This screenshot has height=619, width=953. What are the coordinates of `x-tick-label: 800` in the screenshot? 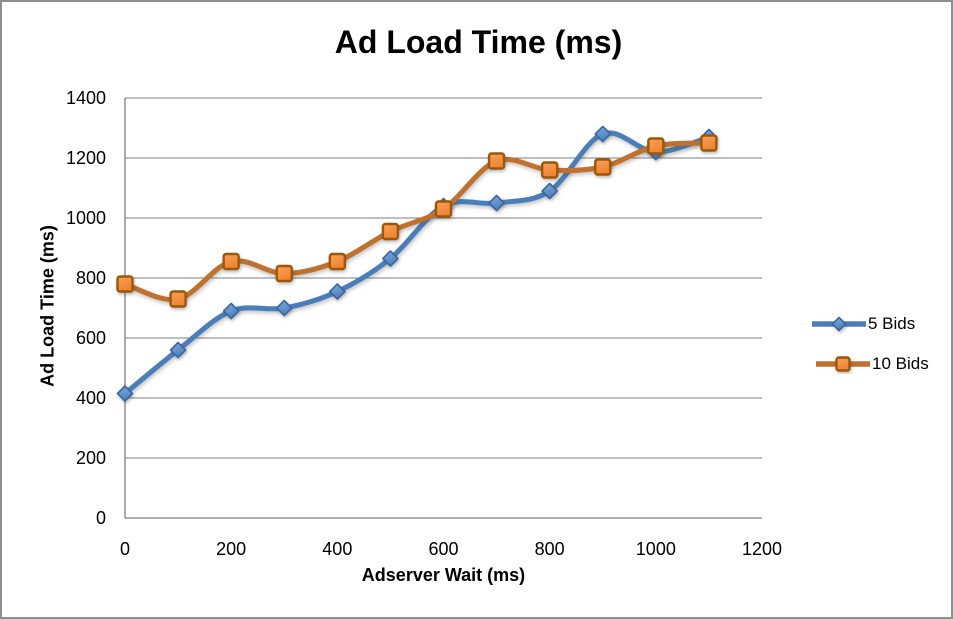 It's located at (550, 549).